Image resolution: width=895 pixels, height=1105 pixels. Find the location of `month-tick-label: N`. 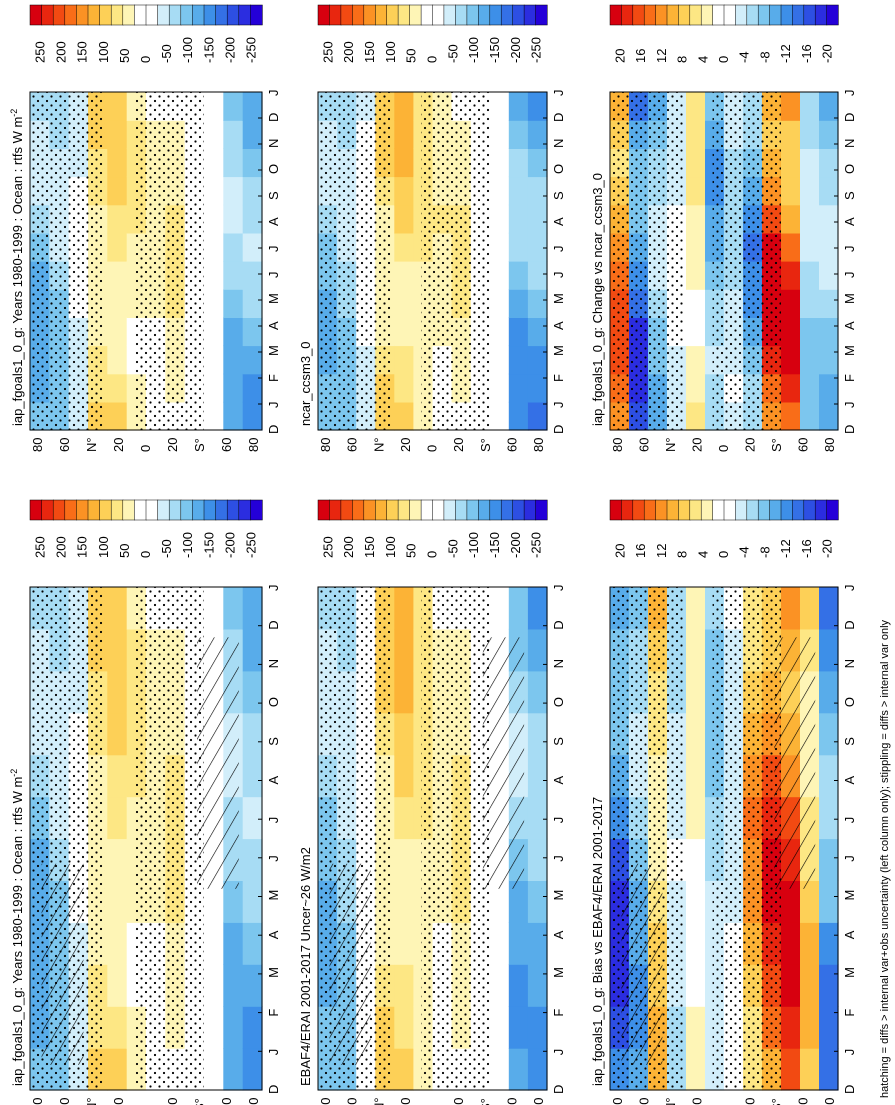

month-tick-label: N is located at coordinates (273, 663).